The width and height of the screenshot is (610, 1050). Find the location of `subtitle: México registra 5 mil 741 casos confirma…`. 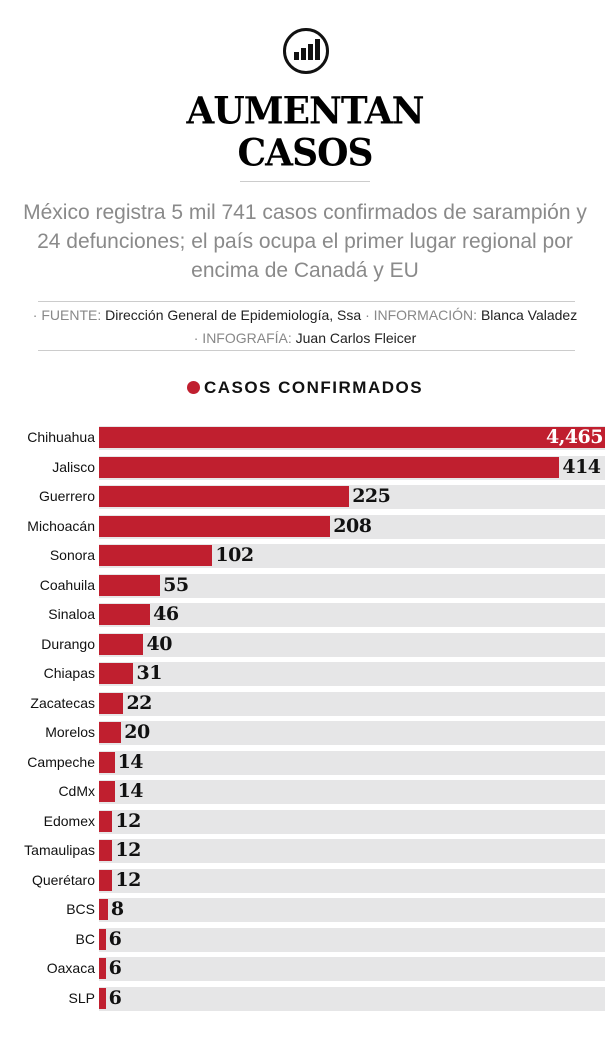

subtitle: México registra 5 mil 741 casos confirma… is located at coordinates (305, 241).